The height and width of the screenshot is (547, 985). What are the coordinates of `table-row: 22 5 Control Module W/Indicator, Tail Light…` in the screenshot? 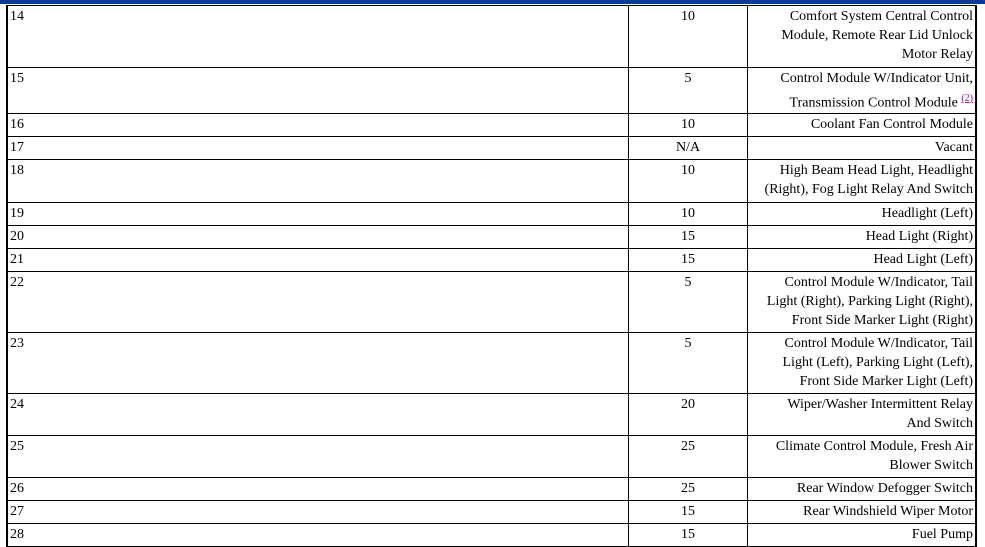 It's located at (491, 301).